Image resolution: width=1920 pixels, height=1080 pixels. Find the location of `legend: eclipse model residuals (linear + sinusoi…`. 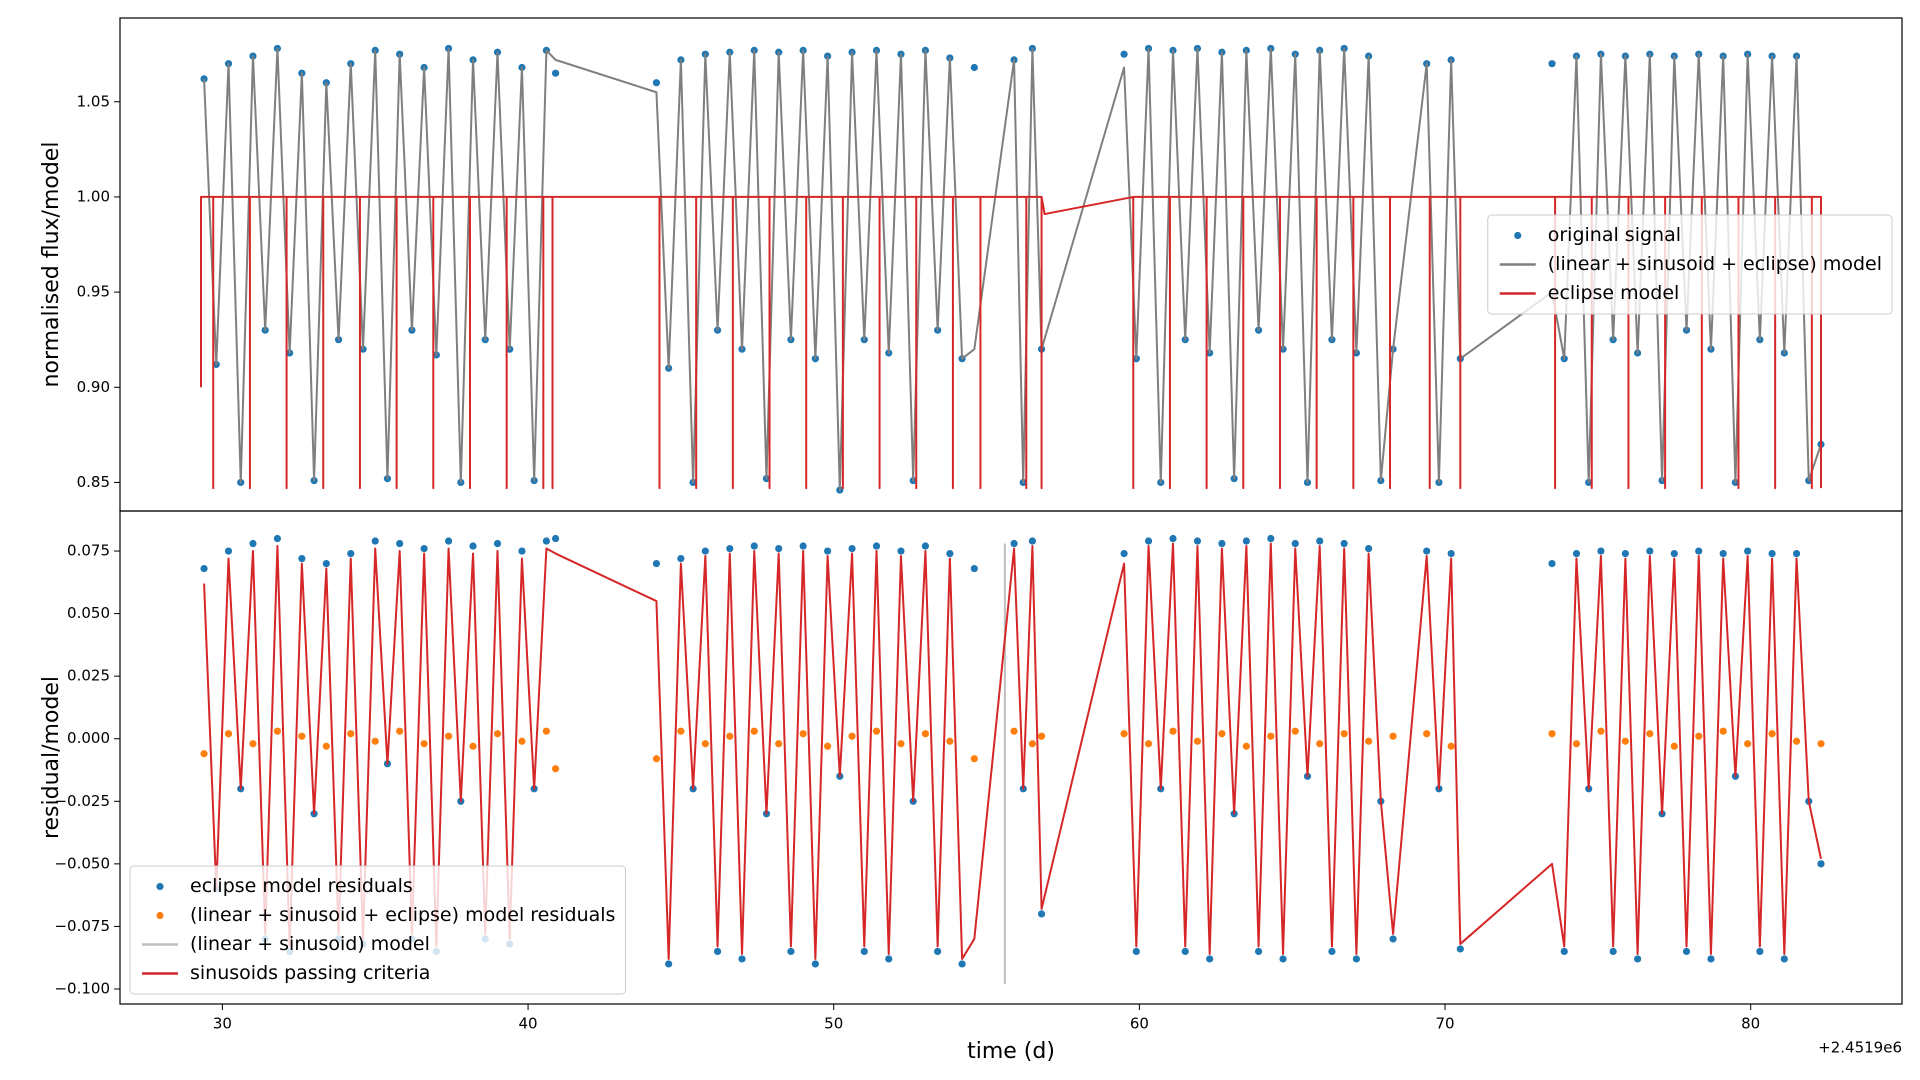

legend: eclipse model residuals (linear + sinusoi… is located at coordinates (377, 930).